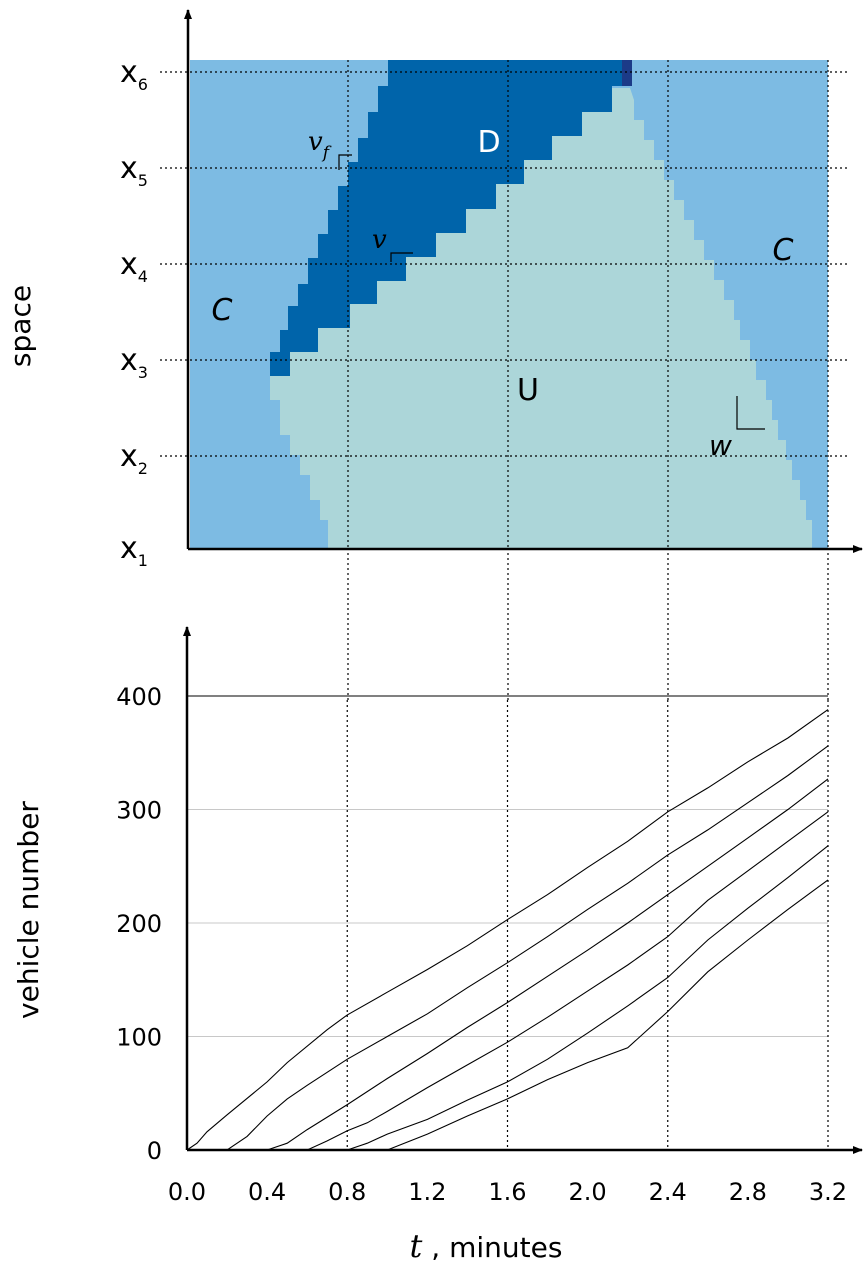 The width and height of the screenshot is (864, 1270). Describe the element at coordinates (320, 145) in the screenshot. I see `wave-label-vf-main: vf` at that location.